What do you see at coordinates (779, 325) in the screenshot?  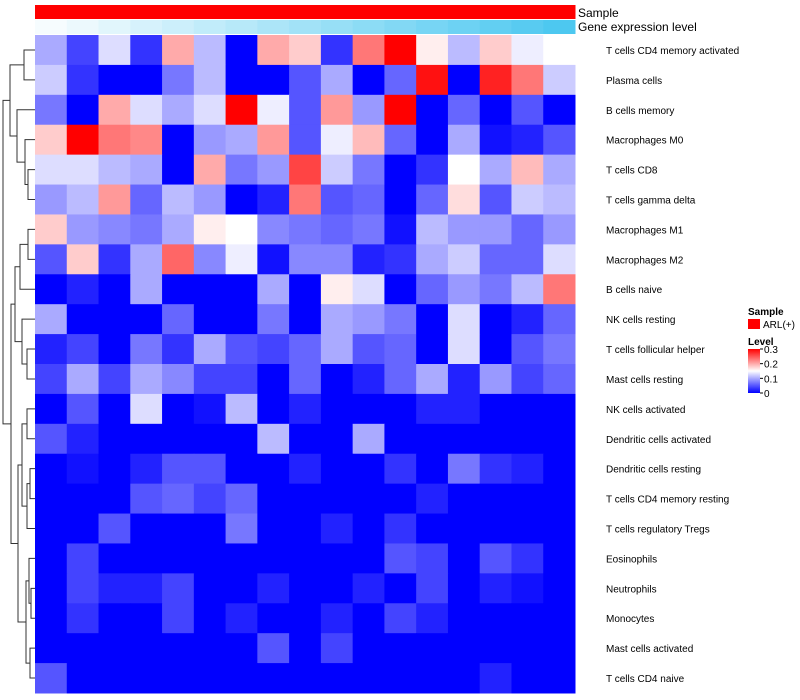 I see `legend-sample-entry: ARL(+)` at bounding box center [779, 325].